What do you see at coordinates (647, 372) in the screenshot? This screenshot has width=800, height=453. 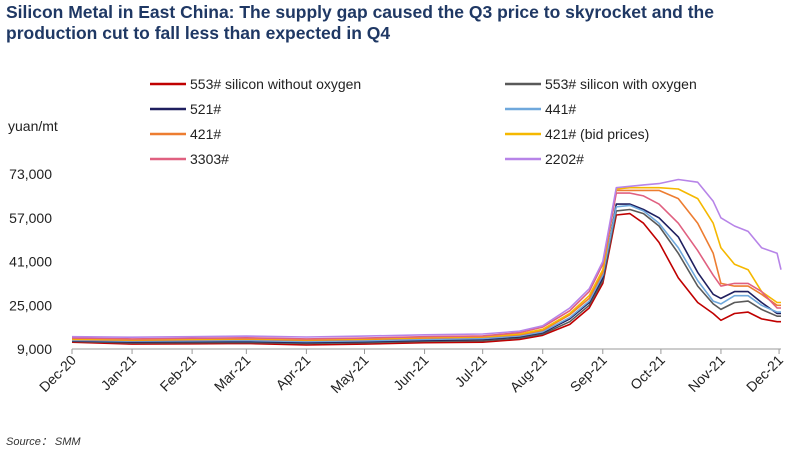 I see `x-tick-label: Oct-21` at bounding box center [647, 372].